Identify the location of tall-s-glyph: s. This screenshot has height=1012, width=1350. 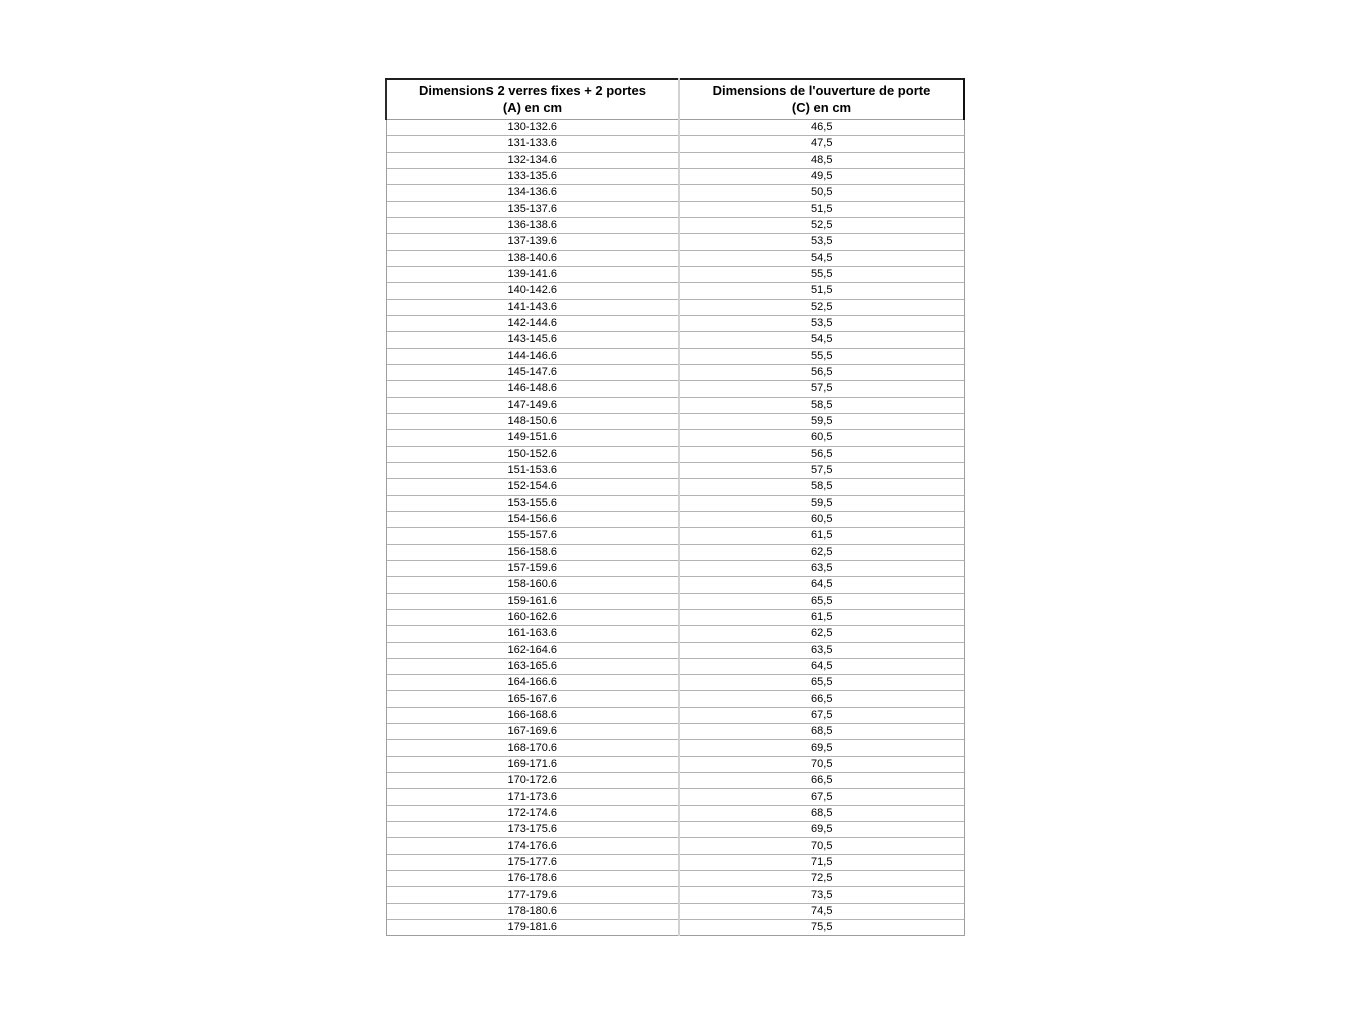
(489, 90).